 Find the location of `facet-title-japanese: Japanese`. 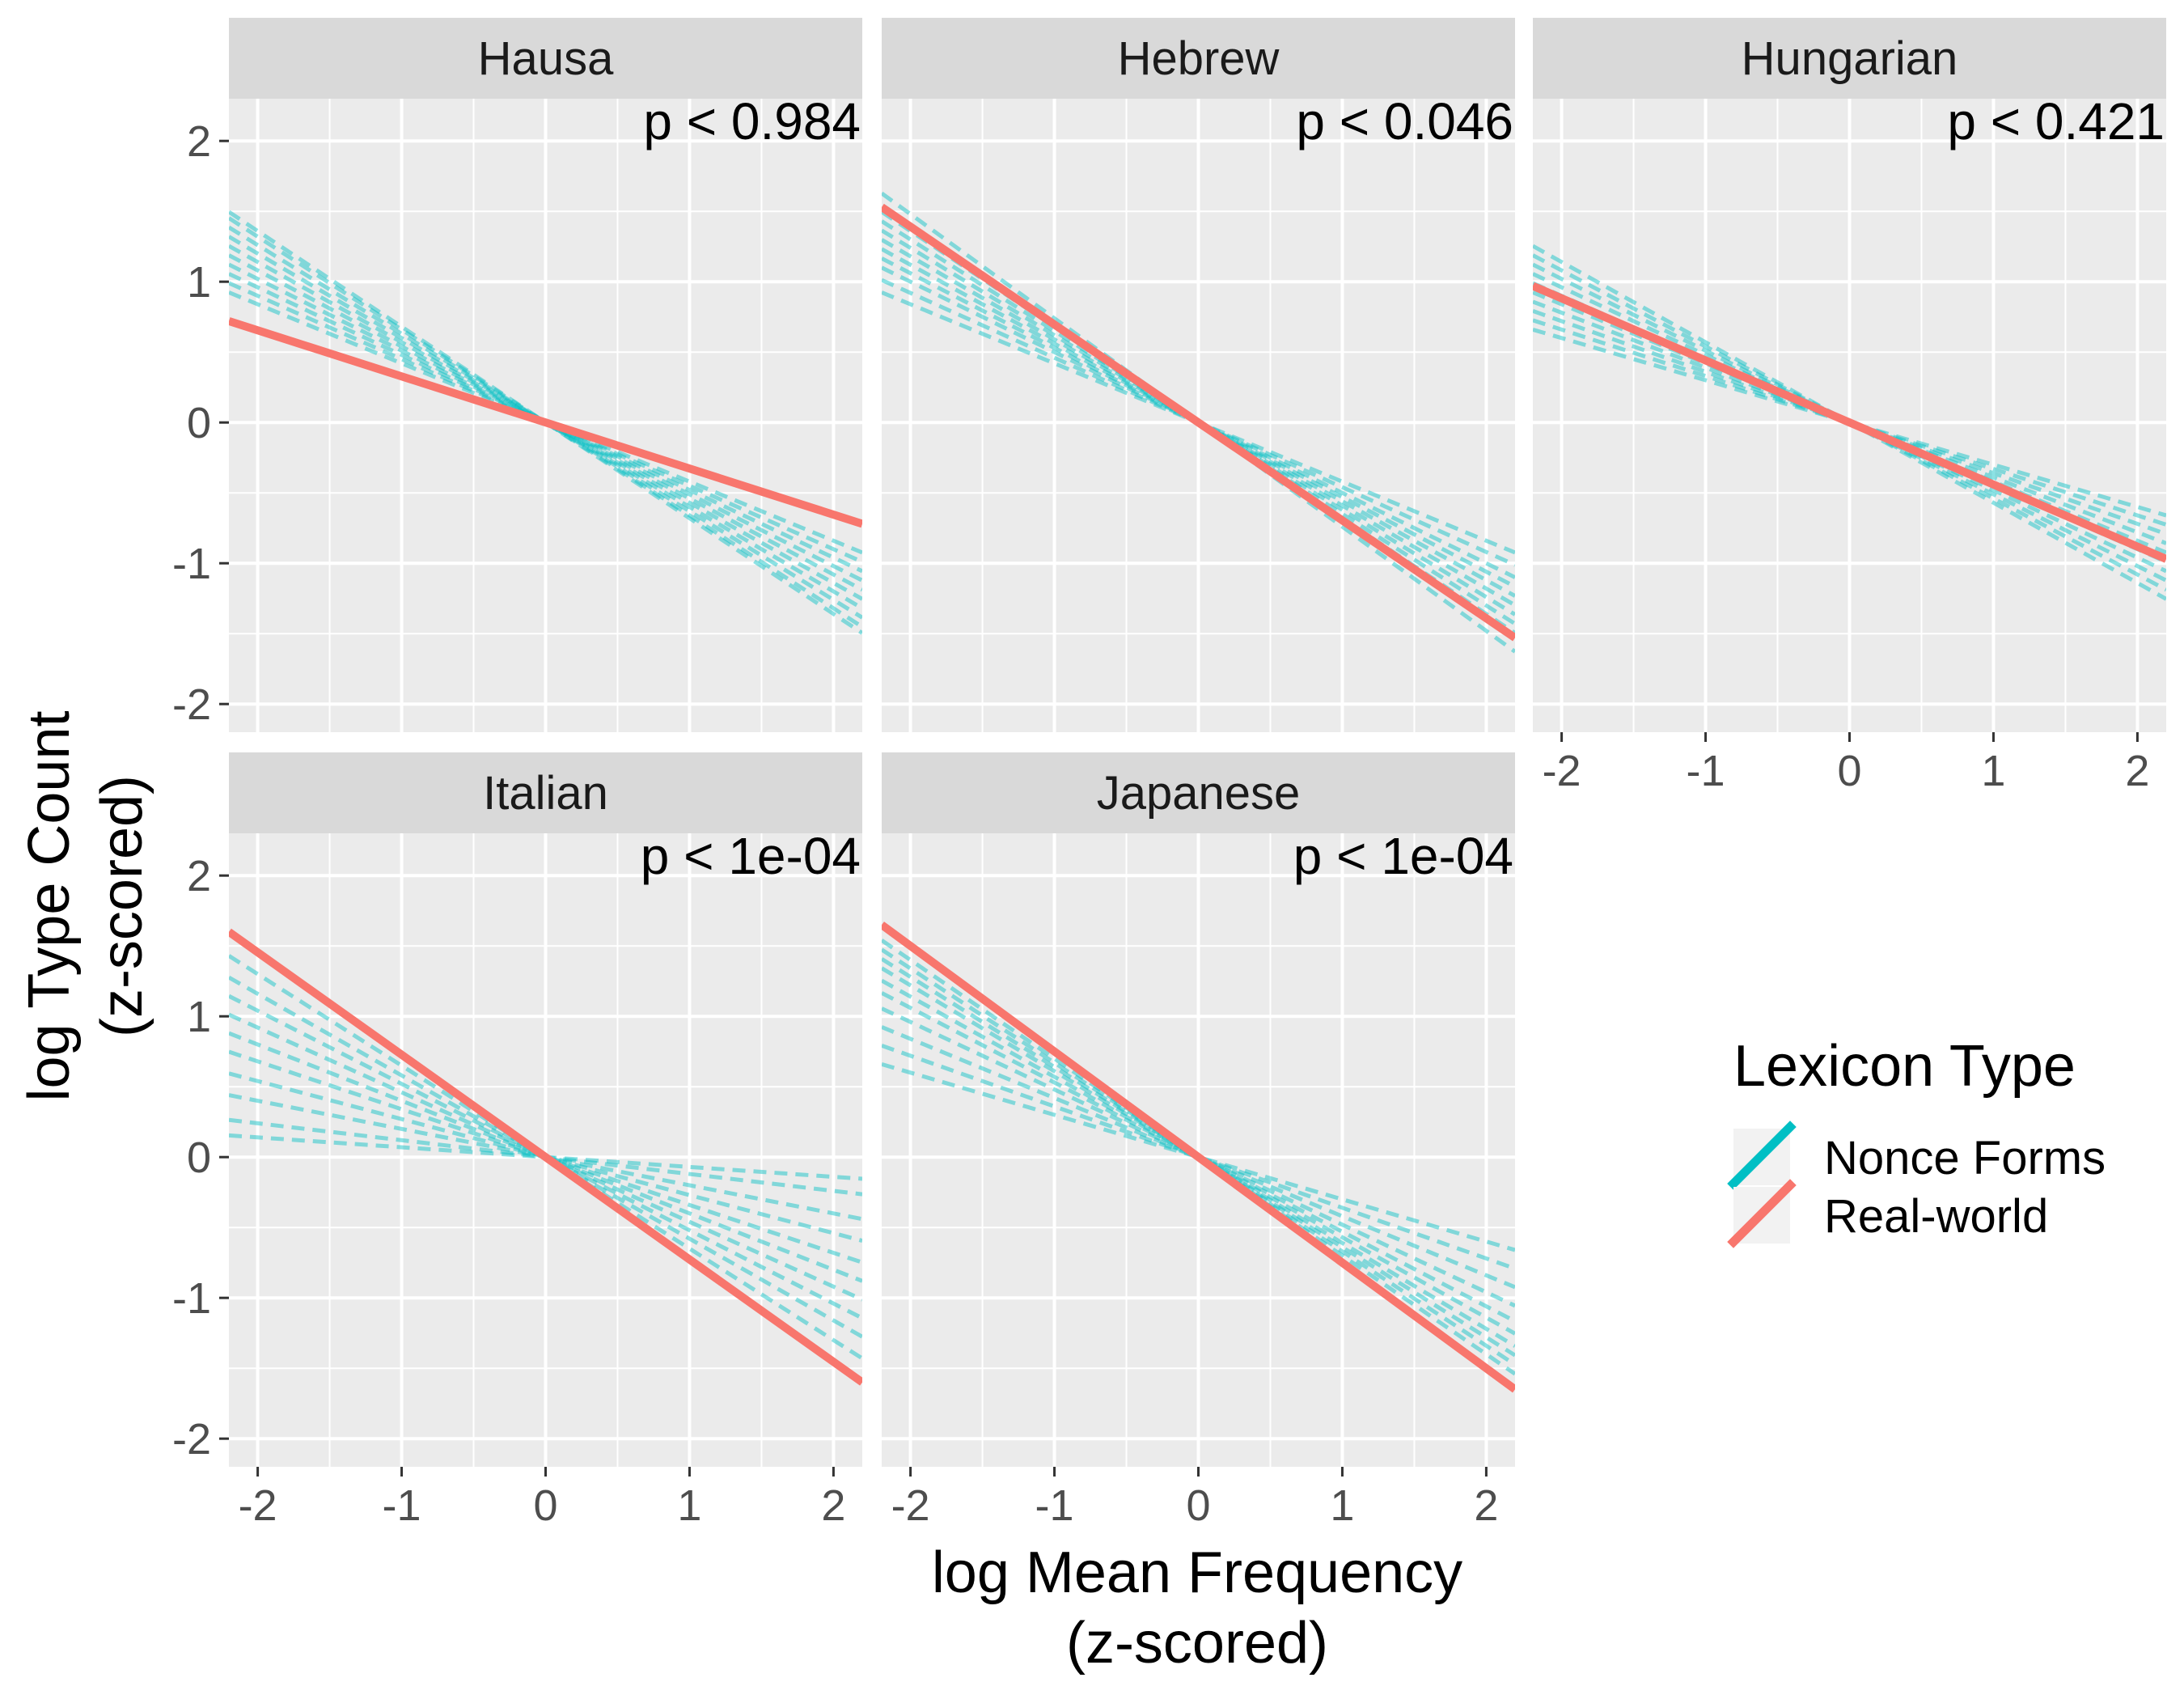

facet-title-japanese: Japanese is located at coordinates (1199, 793).